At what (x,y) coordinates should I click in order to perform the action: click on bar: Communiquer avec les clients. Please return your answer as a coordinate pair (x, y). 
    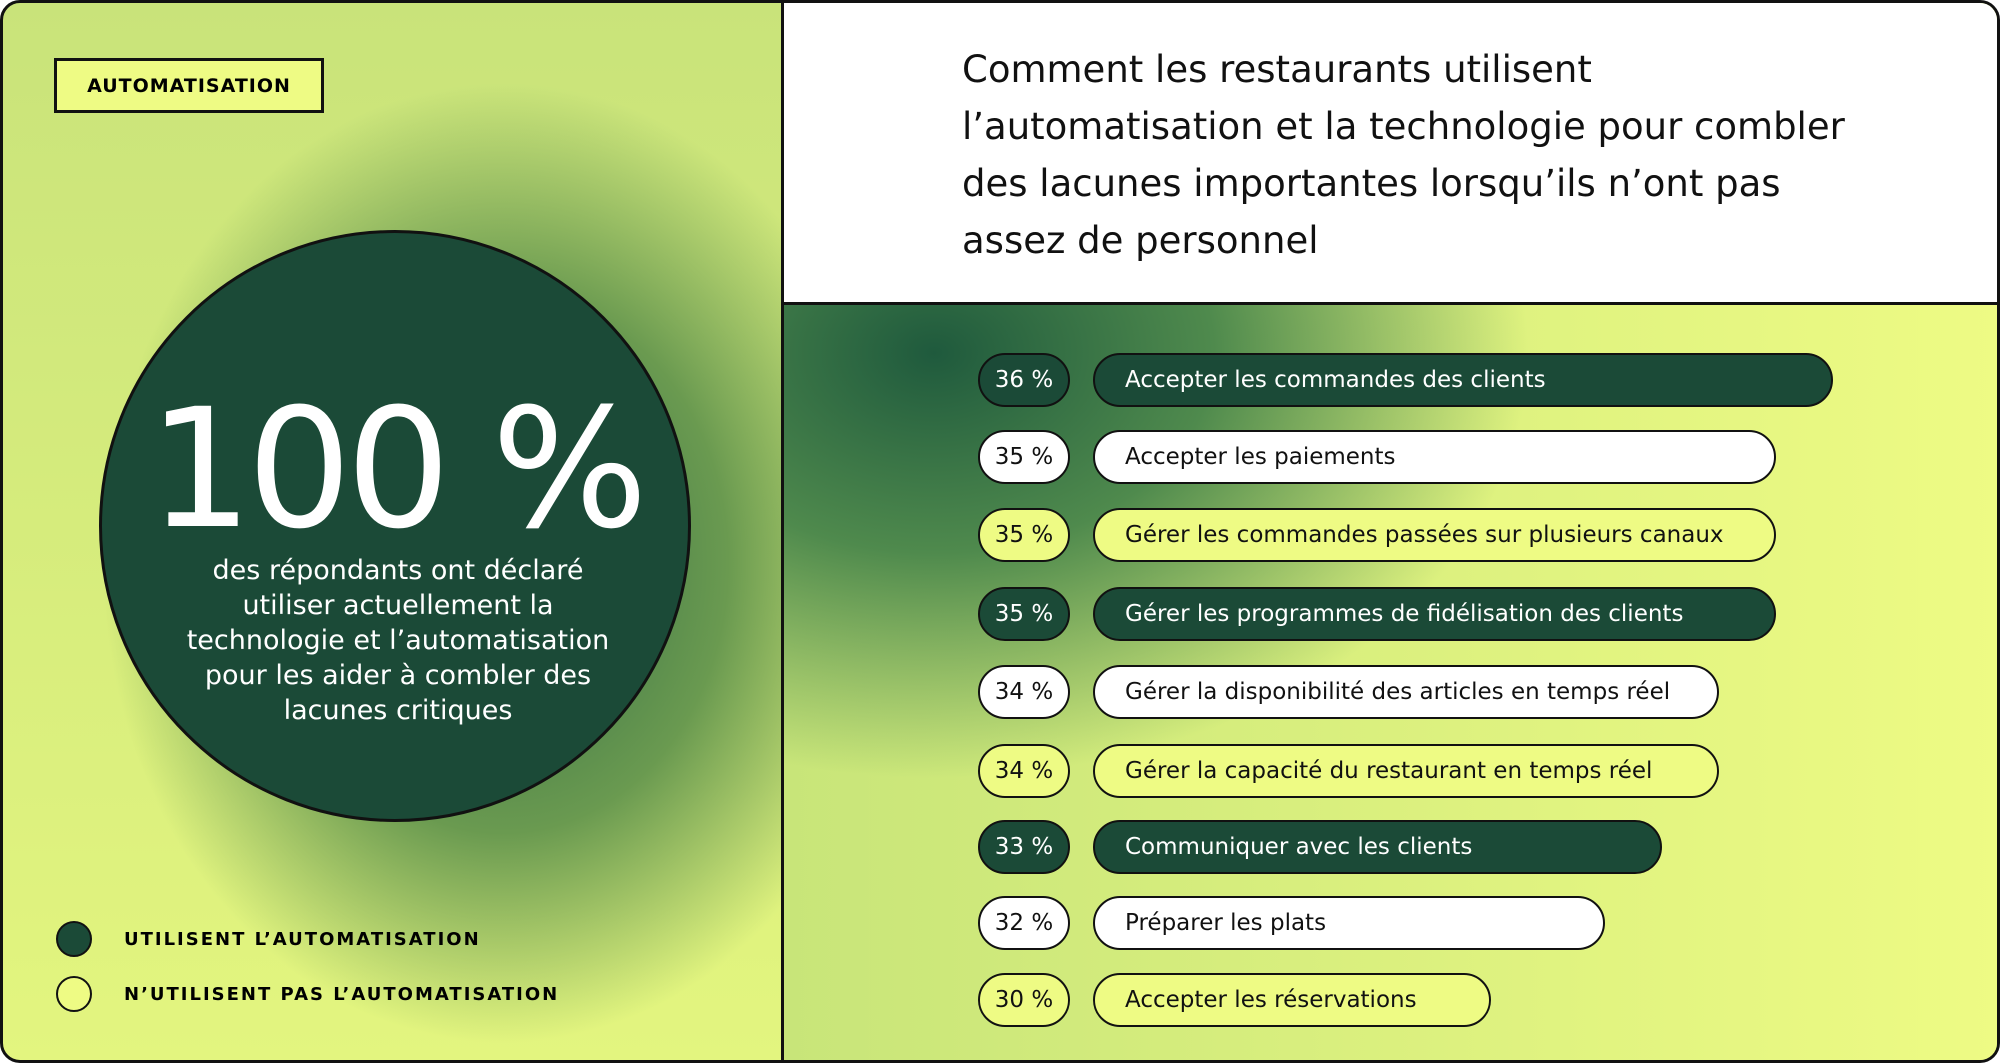
    Looking at the image, I should click on (1378, 847).